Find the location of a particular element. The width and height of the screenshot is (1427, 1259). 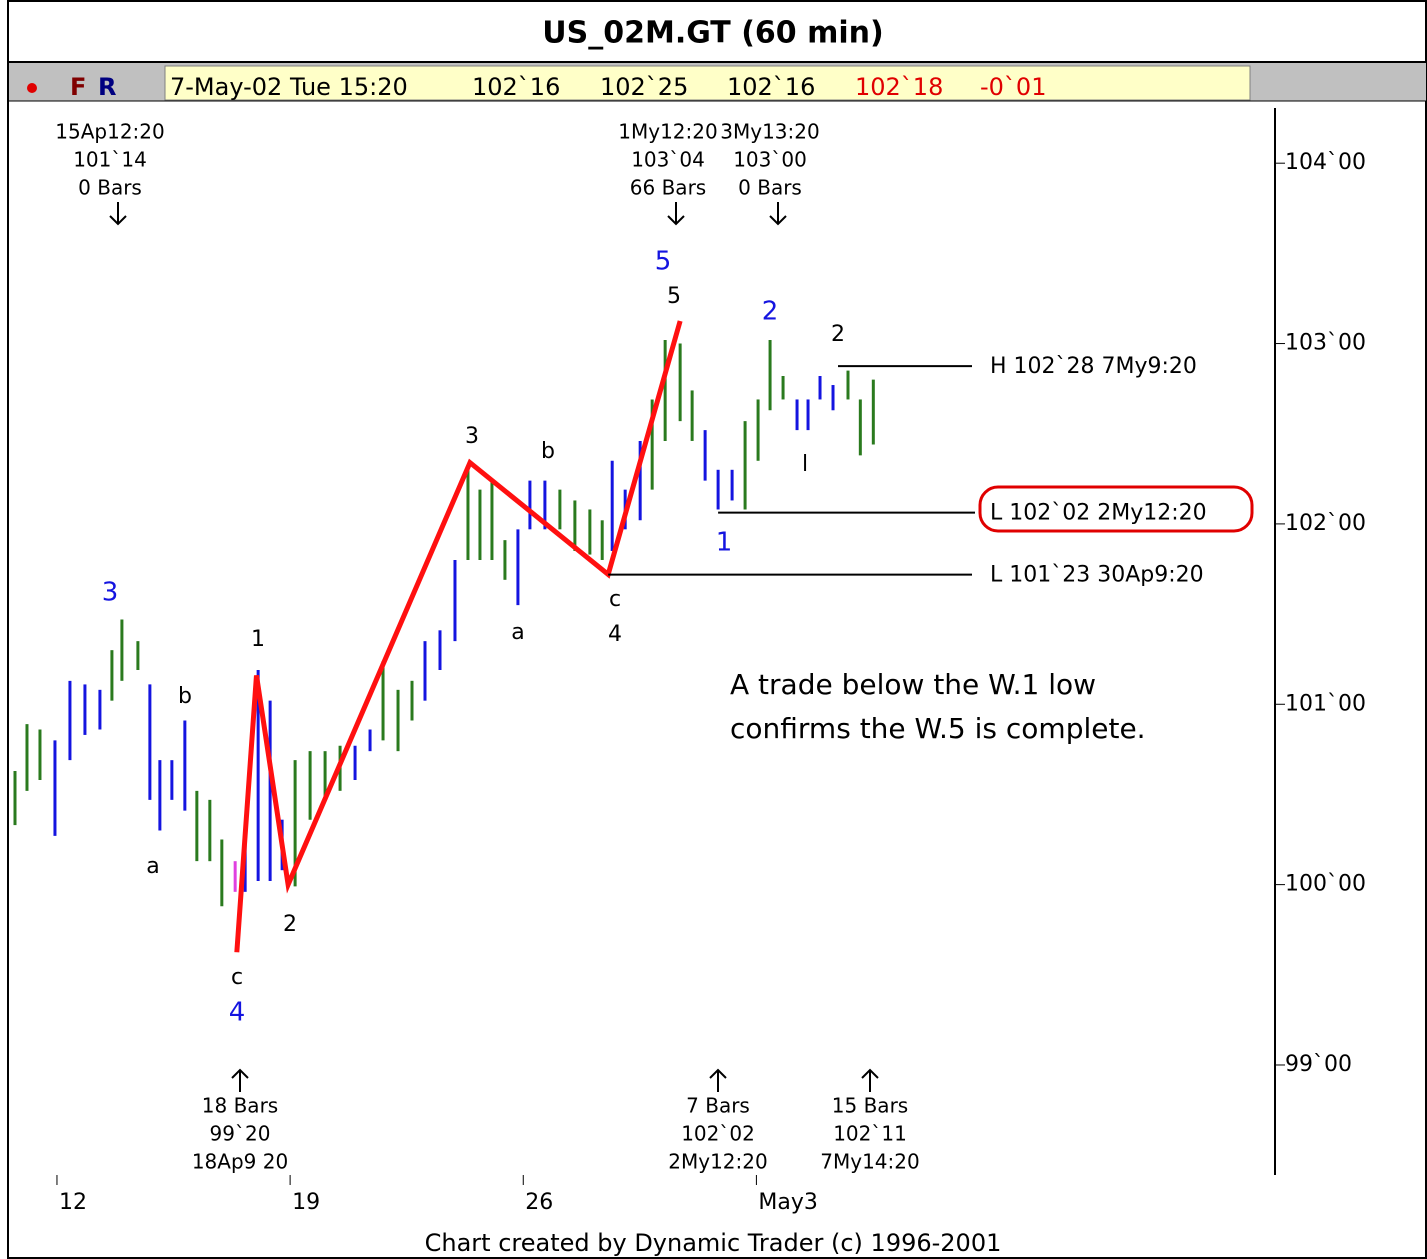

quote-time: 7-May-02 Tue 15:20 is located at coordinates (289, 87).